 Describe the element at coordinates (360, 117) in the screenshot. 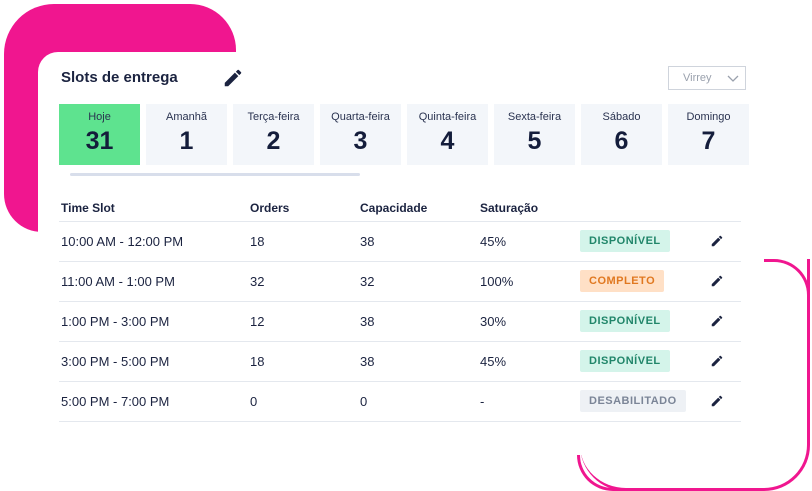

I see `day-name: Quarta-feira` at that location.